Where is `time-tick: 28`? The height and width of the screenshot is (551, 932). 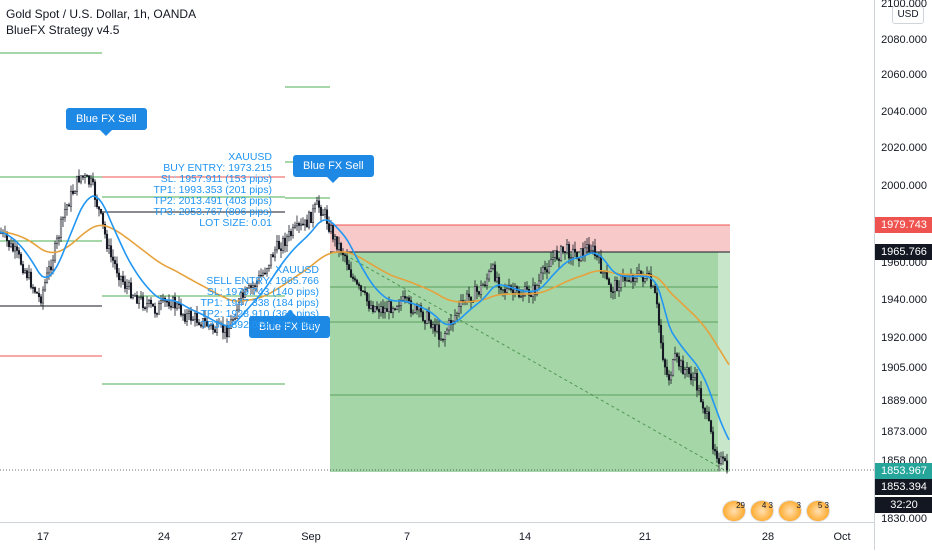
time-tick: 28 is located at coordinates (768, 537).